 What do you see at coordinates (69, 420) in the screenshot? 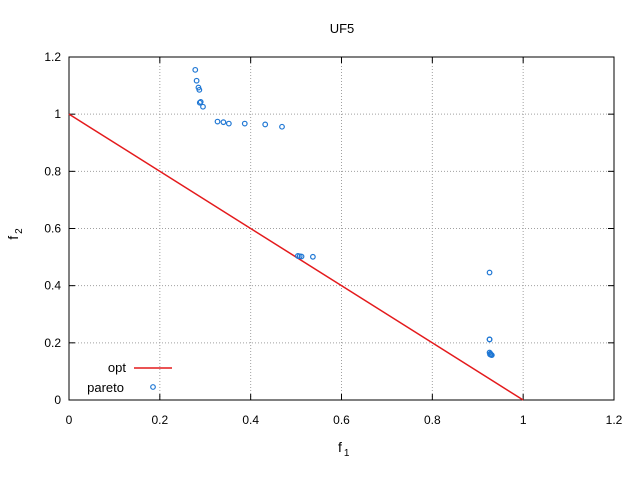
I see `x-tick-label: 0` at bounding box center [69, 420].